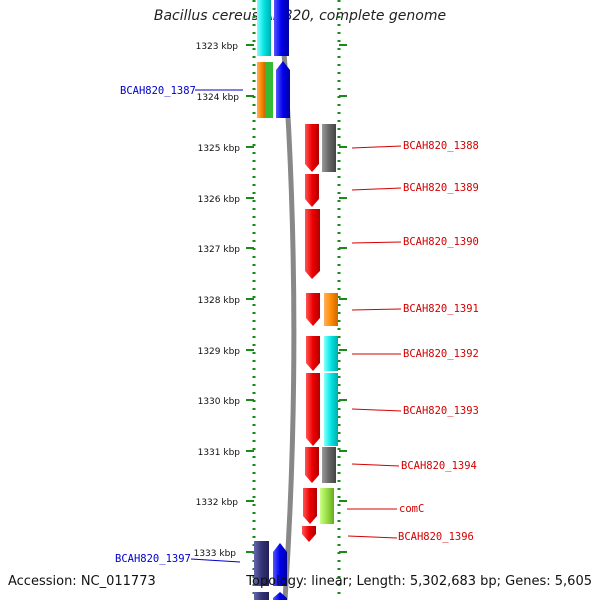 The image size is (600, 600). I want to click on tick-label: 1327 kbp, so click(219, 250).